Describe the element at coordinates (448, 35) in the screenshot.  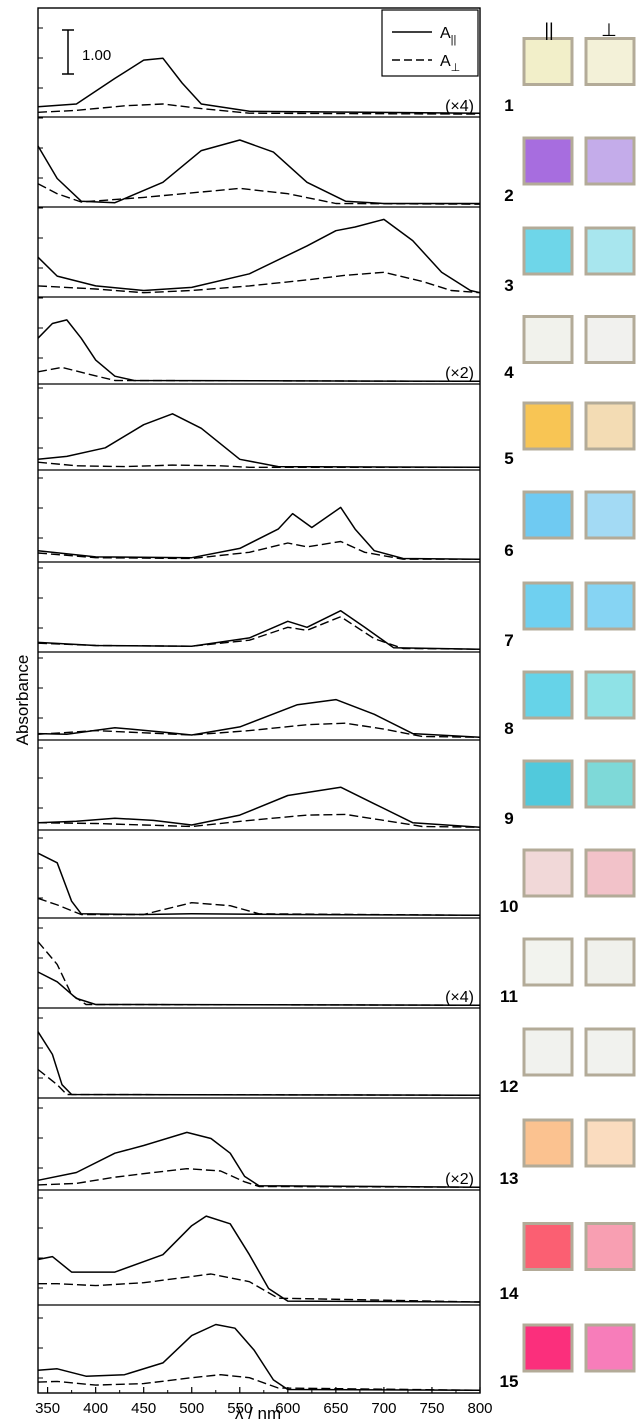
I see `legend-entry-parallel: A||` at that location.